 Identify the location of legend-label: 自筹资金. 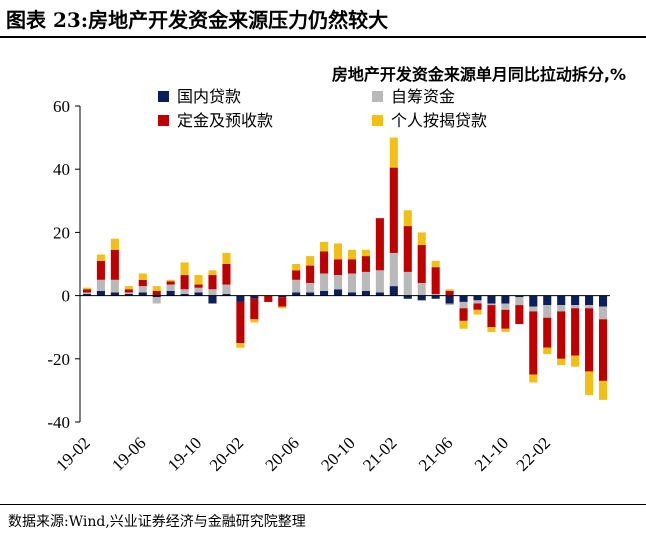
(423, 96).